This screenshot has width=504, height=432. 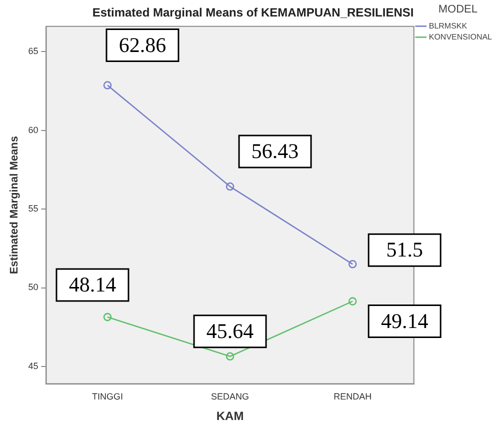 I want to click on data-label: 62.86, so click(x=142, y=44).